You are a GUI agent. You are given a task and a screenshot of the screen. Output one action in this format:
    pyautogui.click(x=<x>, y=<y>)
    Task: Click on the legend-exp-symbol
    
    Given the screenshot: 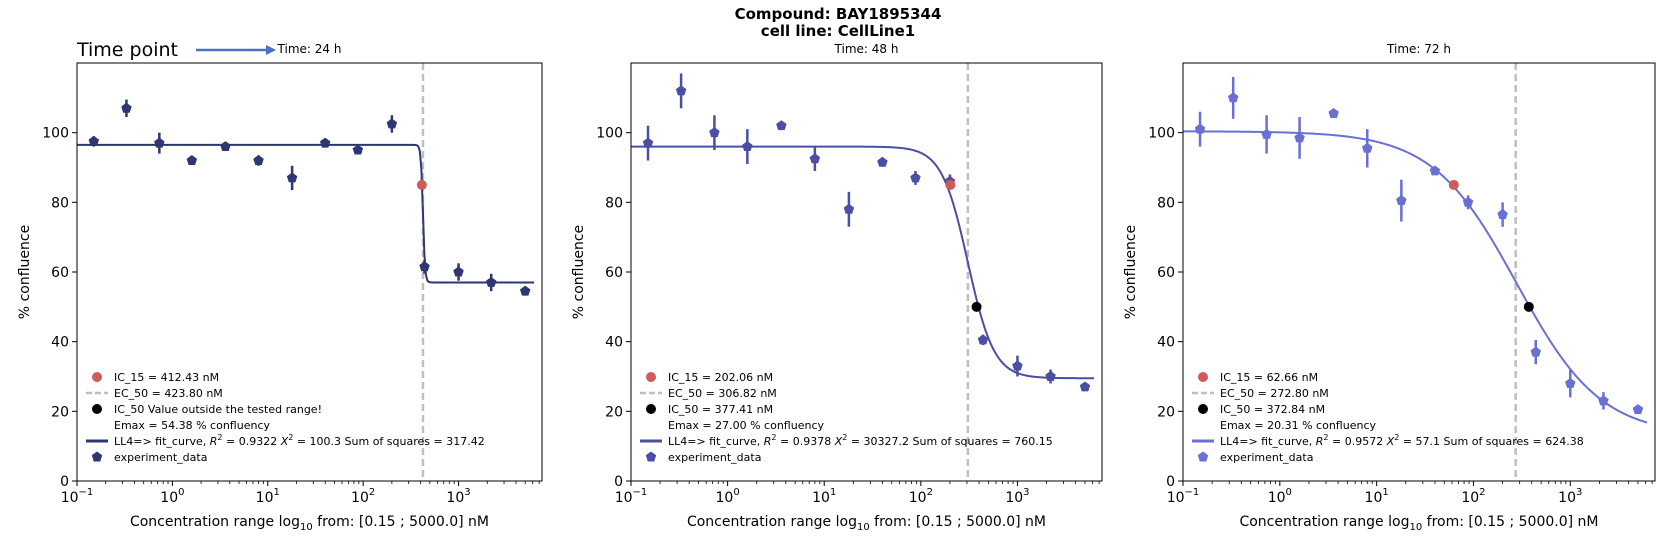 What is the action you would take?
    pyautogui.click(x=1203, y=456)
    